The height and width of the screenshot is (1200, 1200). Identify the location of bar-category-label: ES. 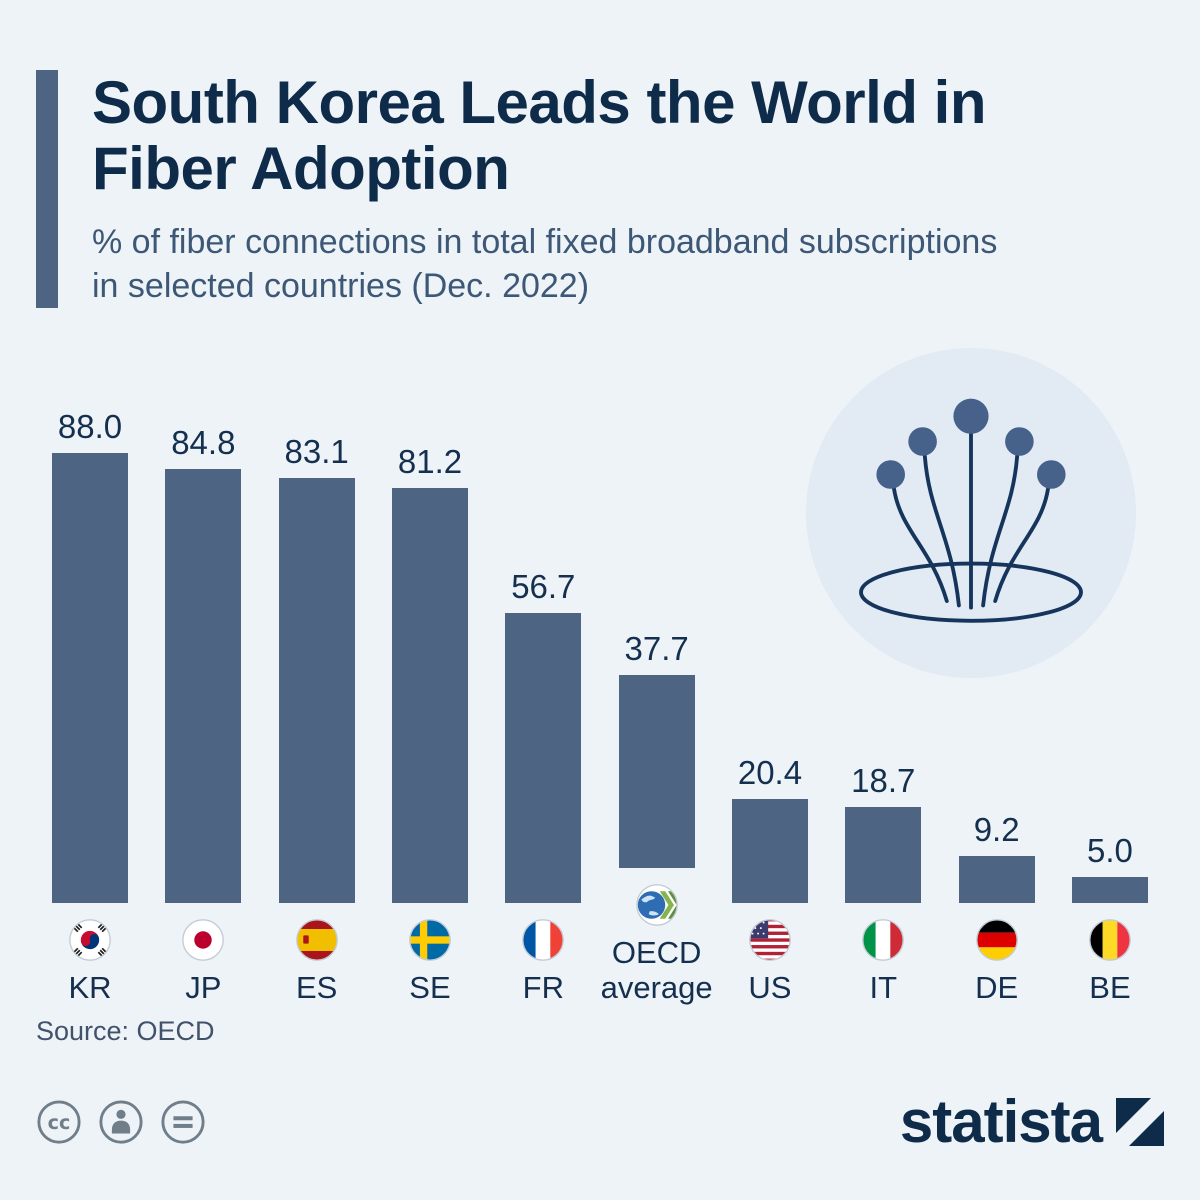
(316, 988).